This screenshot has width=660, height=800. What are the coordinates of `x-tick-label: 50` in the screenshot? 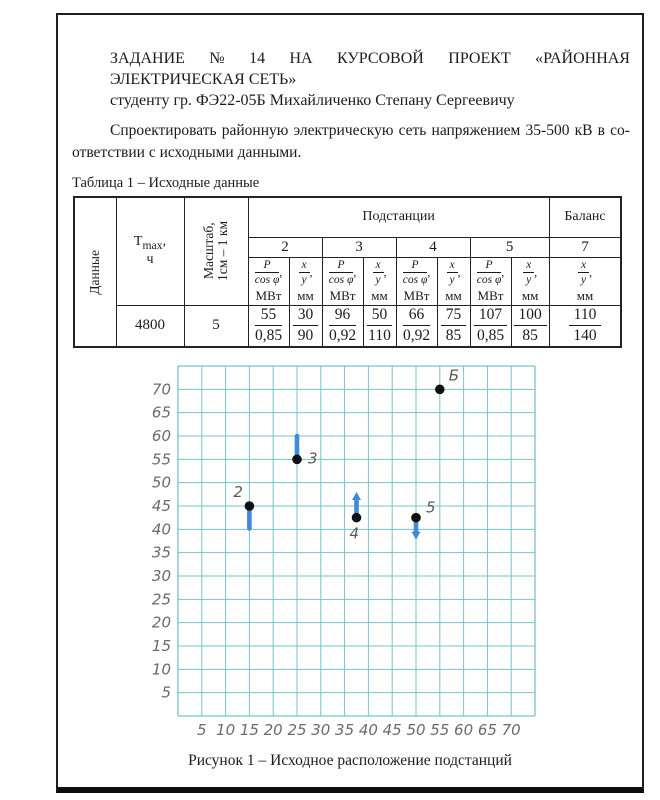 It's located at (415, 730).